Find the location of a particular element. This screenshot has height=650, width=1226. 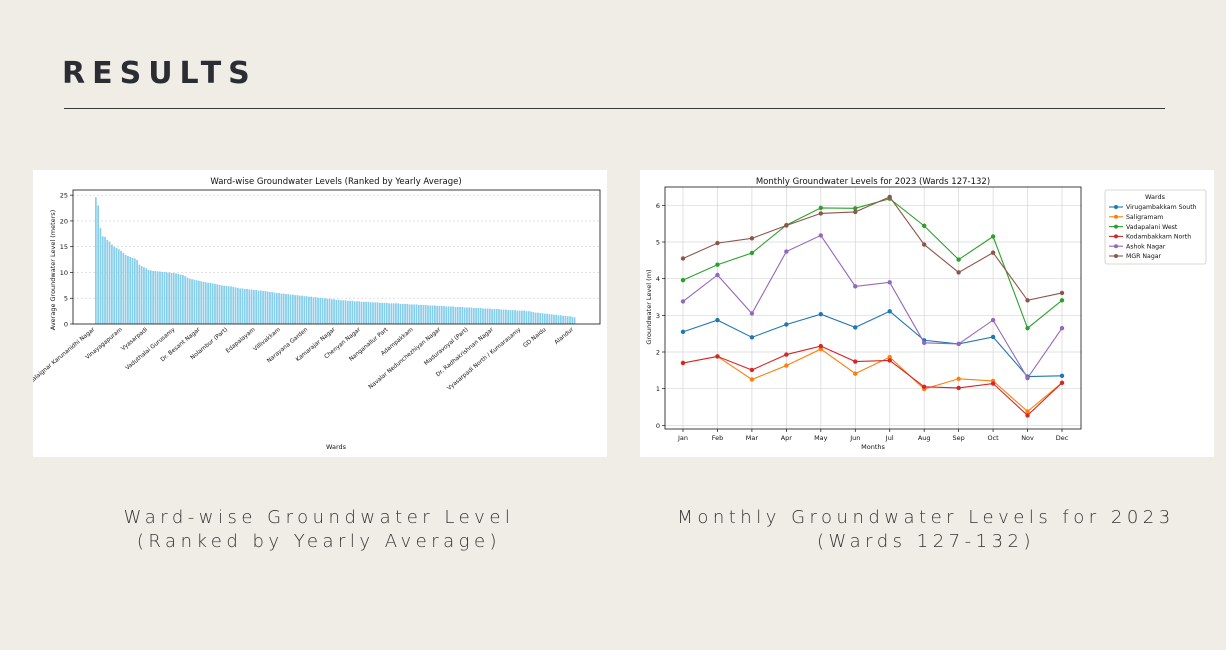

line-x-tick-label: Aug is located at coordinates (924, 438).